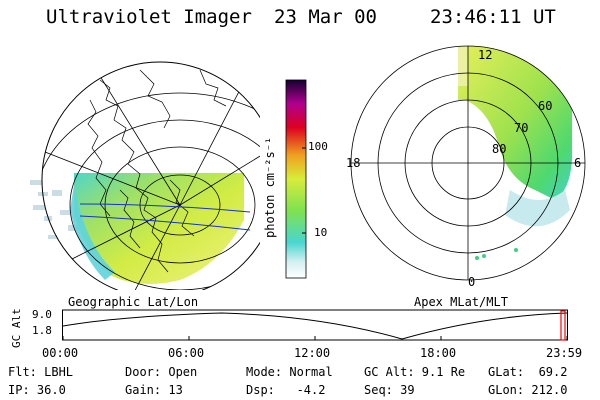 The image size is (600, 400). Describe the element at coordinates (149, 17) in the screenshot. I see `instrument-title: Ultraviolet Imager` at that location.